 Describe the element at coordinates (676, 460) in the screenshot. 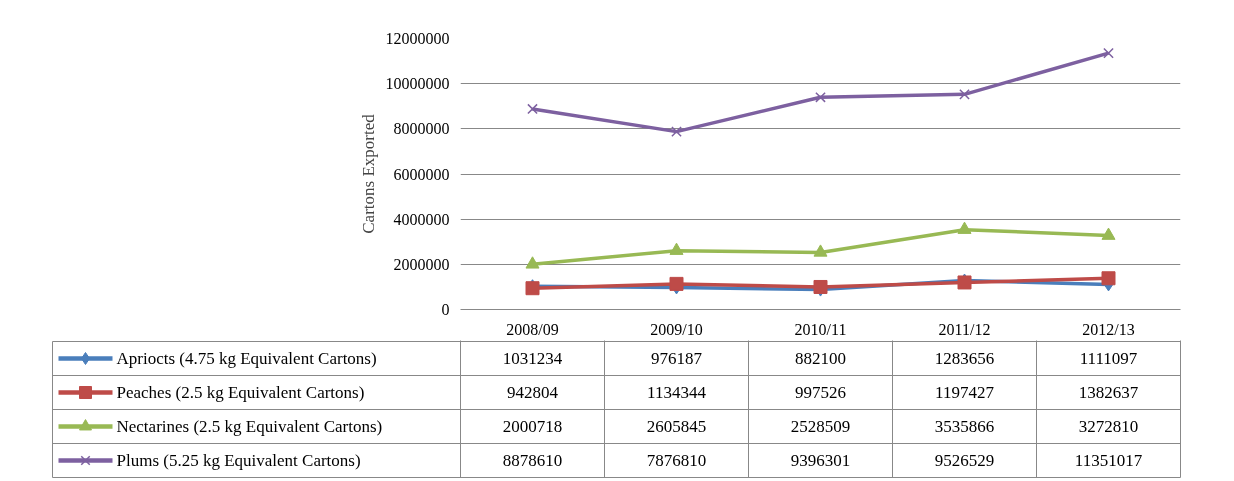

I see `data-label: 7876810` at that location.